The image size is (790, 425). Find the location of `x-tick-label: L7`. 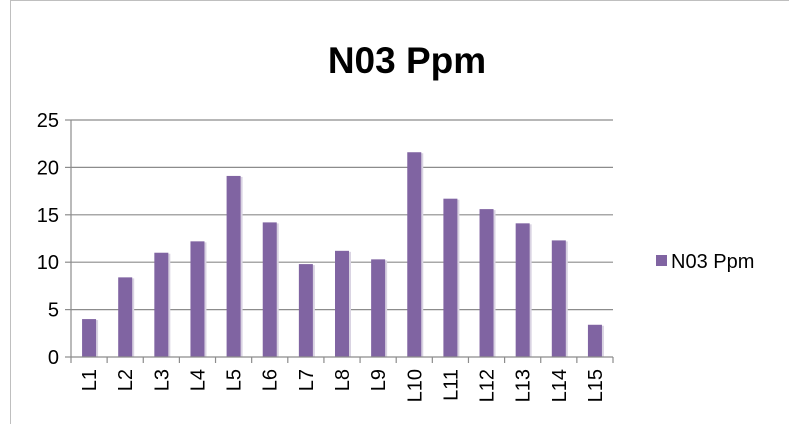

x-tick-label: L7 is located at coordinates (307, 380).